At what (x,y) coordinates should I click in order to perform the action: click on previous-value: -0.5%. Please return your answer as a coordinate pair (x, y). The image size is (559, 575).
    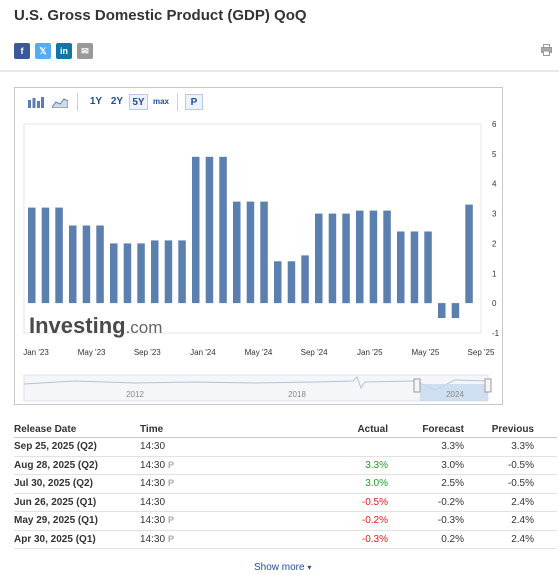
    Looking at the image, I should click on (520, 484).